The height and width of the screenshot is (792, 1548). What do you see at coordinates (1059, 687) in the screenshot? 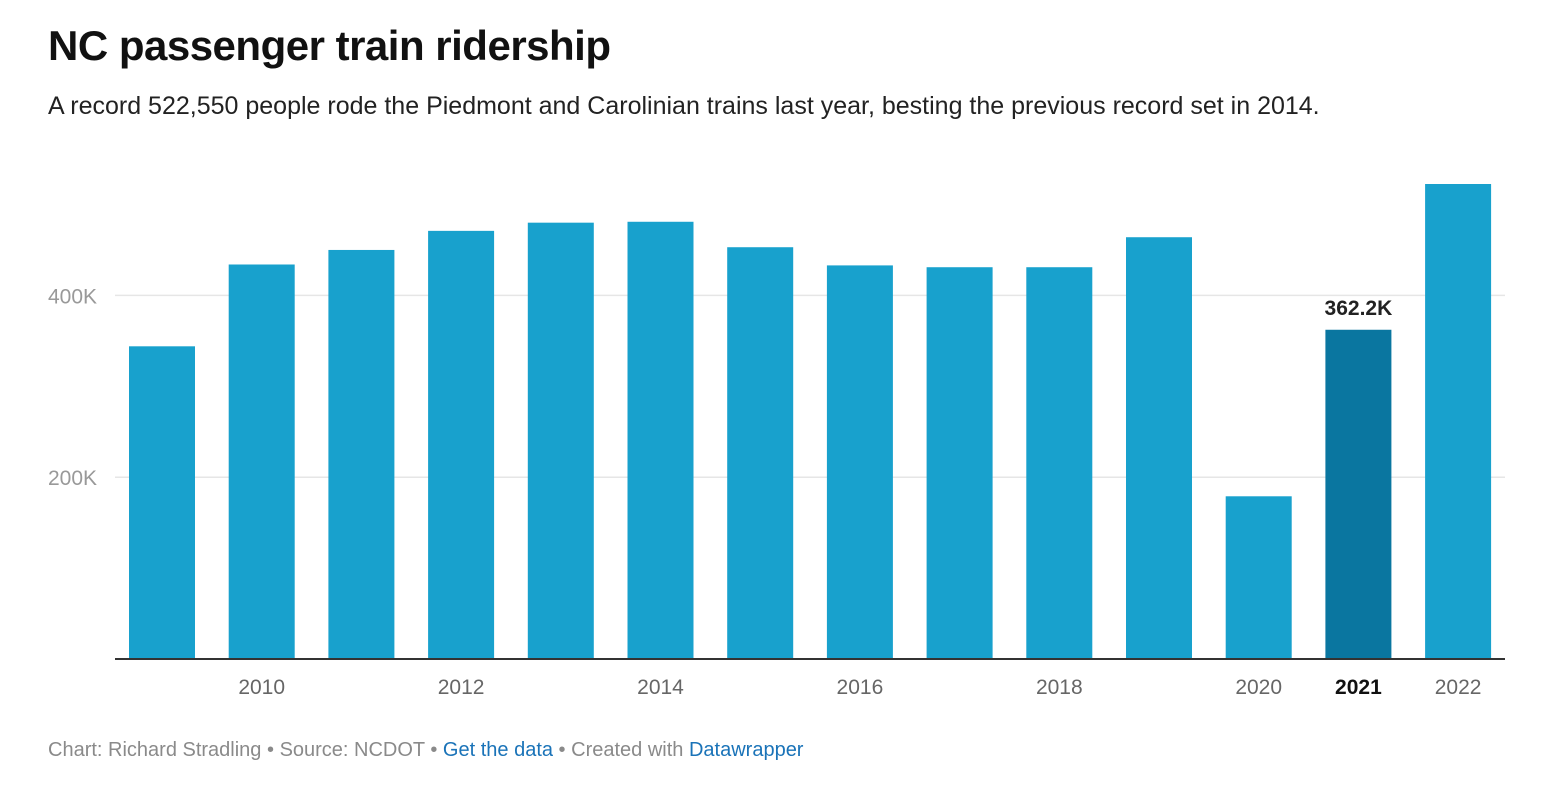
I see `x-tick-label: 2018` at bounding box center [1059, 687].